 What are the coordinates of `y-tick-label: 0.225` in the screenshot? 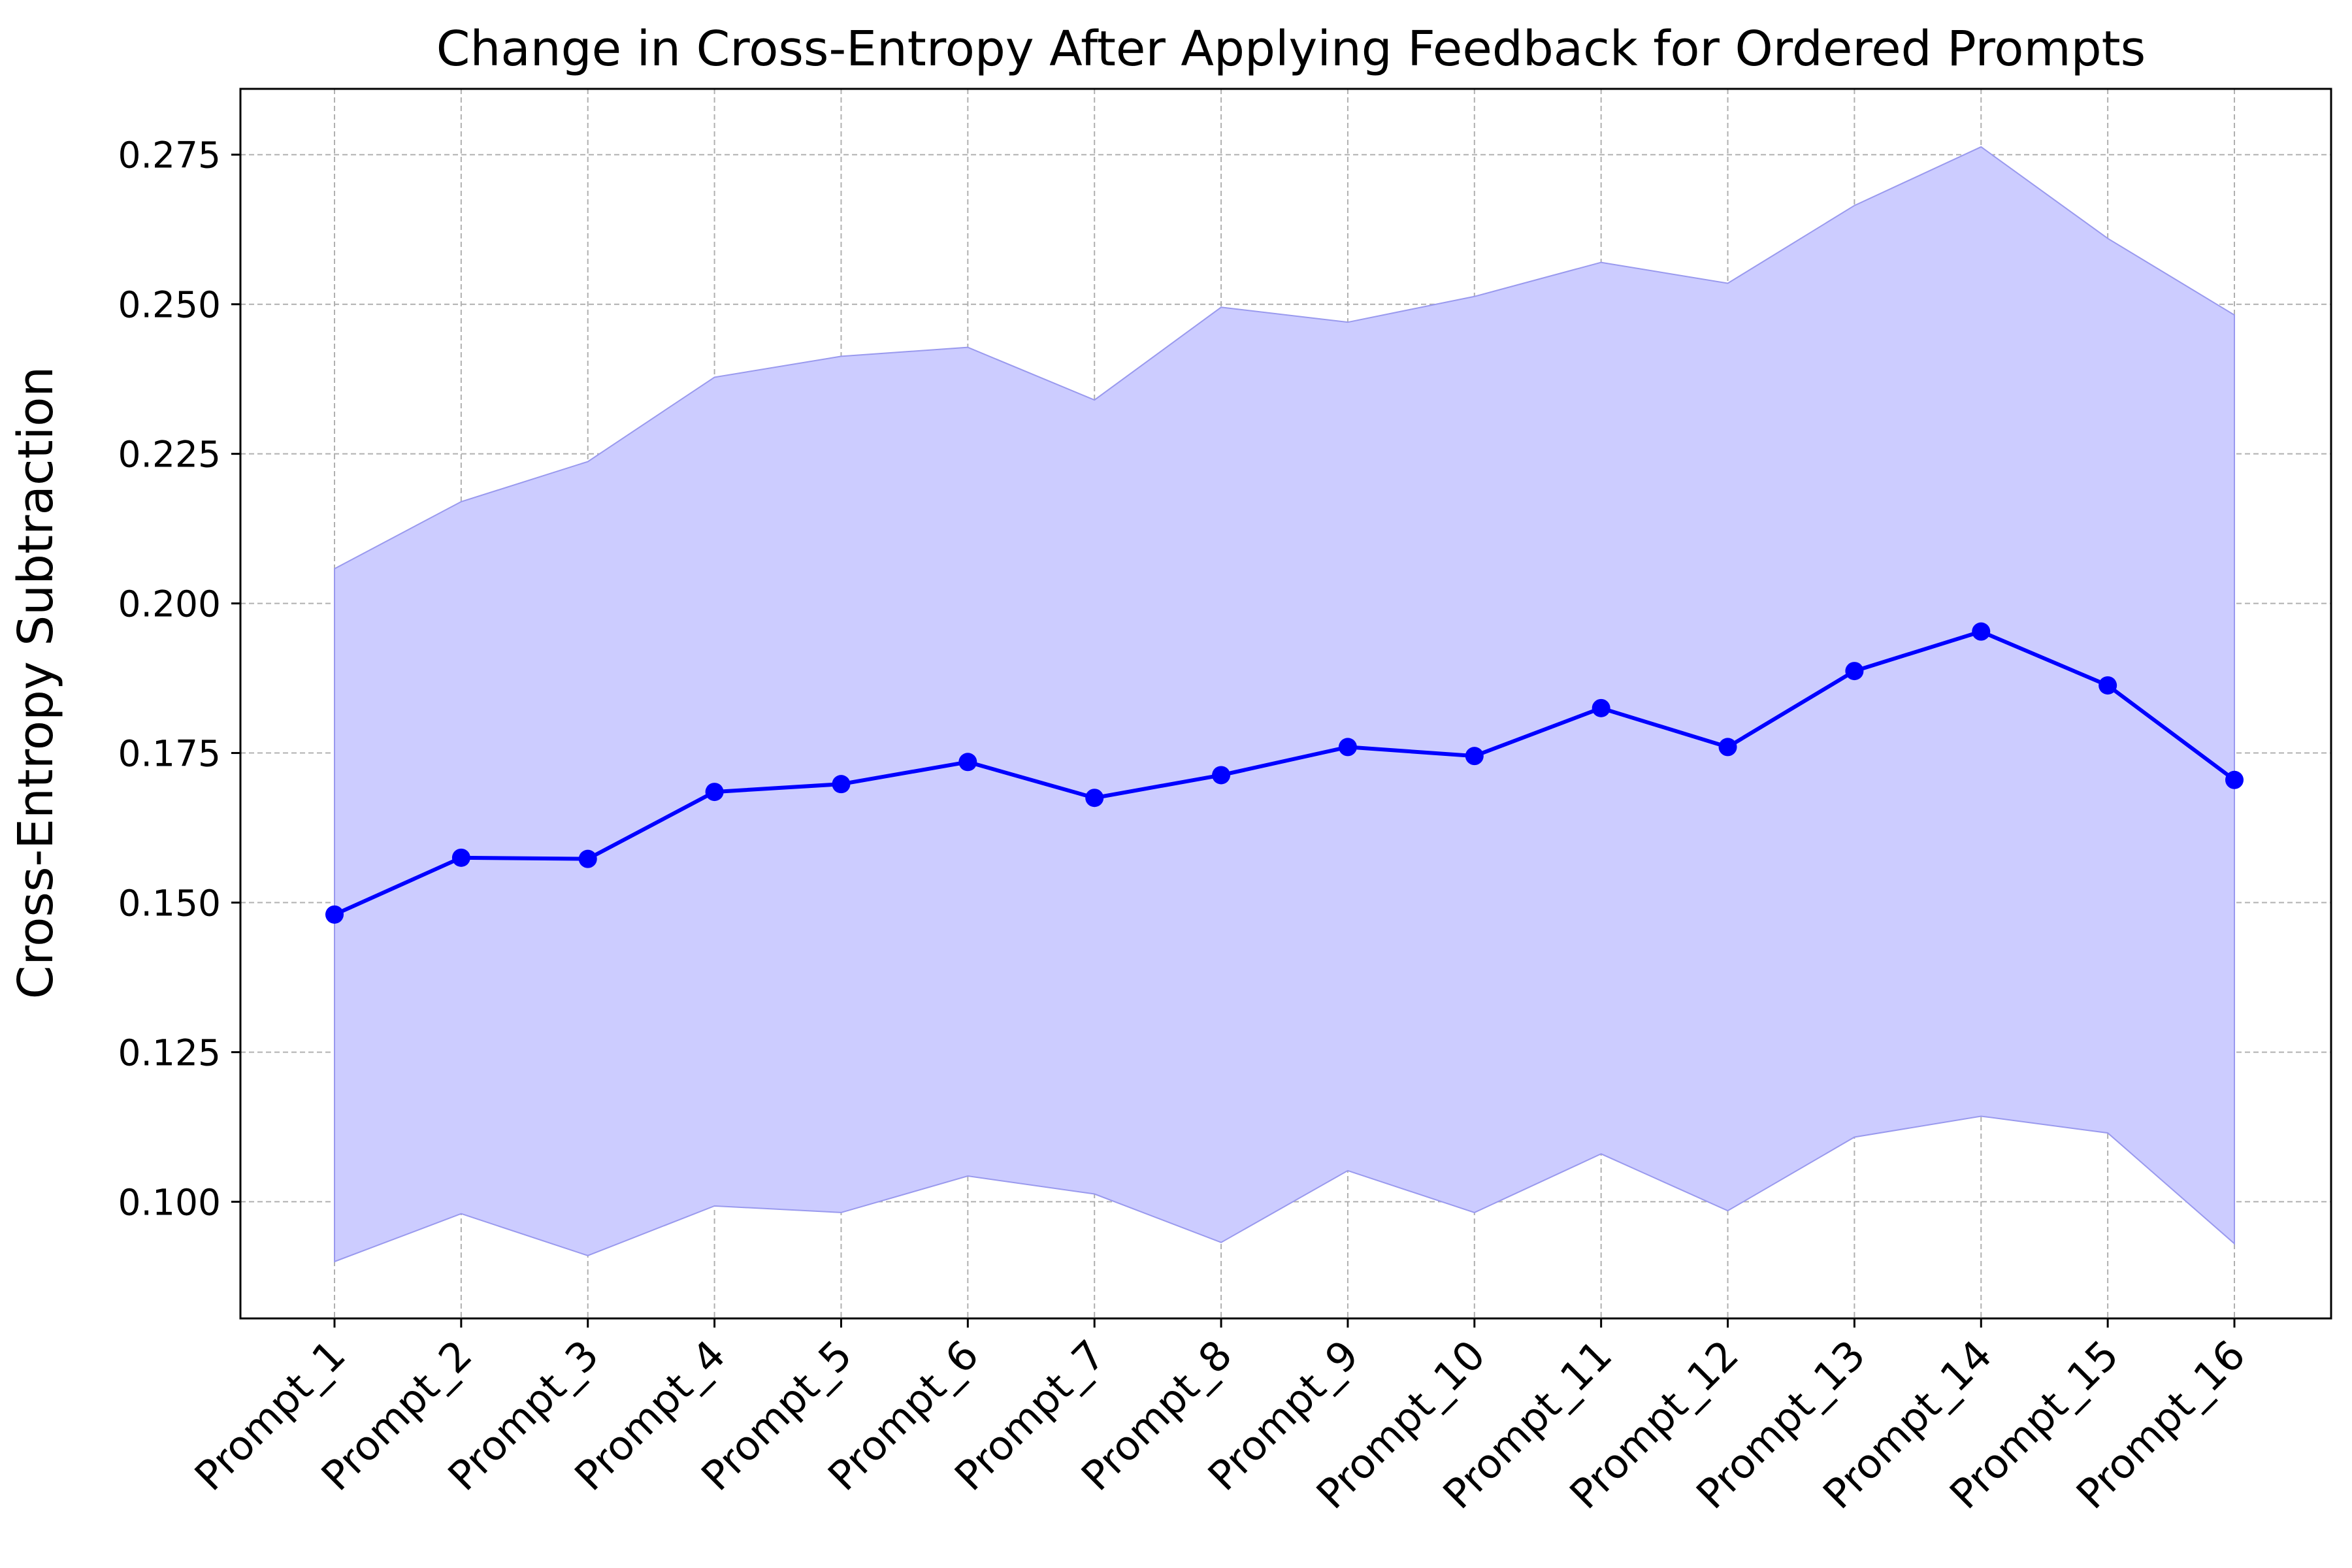 It's located at (169, 455).